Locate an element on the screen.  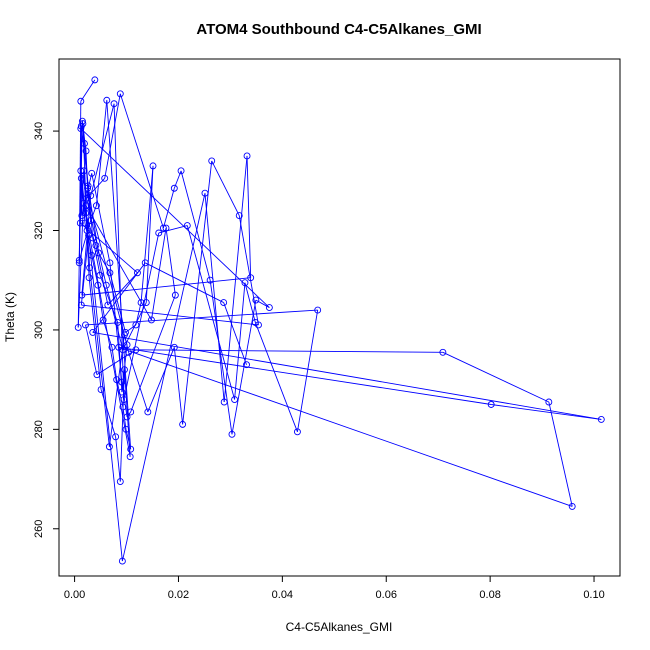
chart-title: ATOM4 Southbound C4-C5Alkanes_GMI is located at coordinates (338, 29).